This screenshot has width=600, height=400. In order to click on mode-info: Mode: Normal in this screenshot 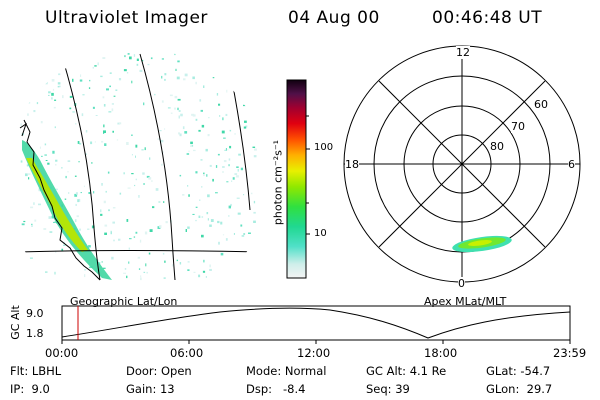, I will do `click(286, 371)`.